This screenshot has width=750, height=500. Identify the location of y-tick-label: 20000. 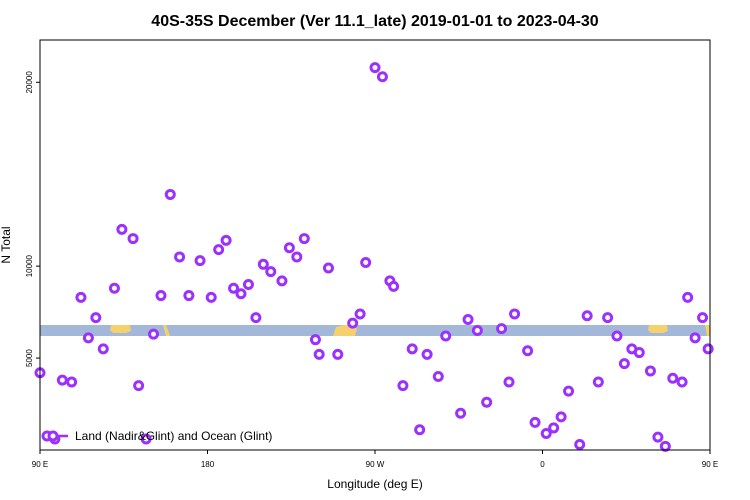
(29, 82).